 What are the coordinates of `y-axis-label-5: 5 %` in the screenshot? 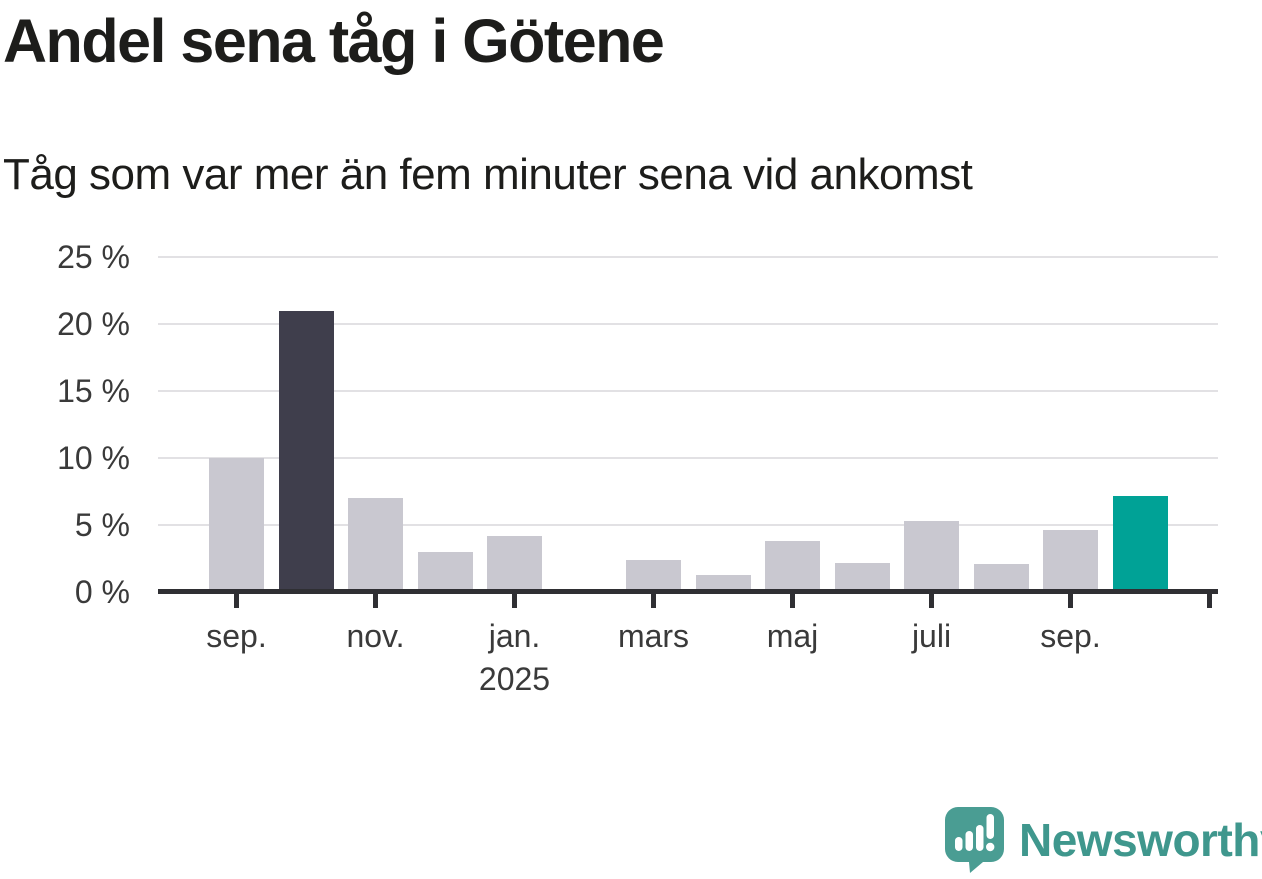 It's located at (102, 525).